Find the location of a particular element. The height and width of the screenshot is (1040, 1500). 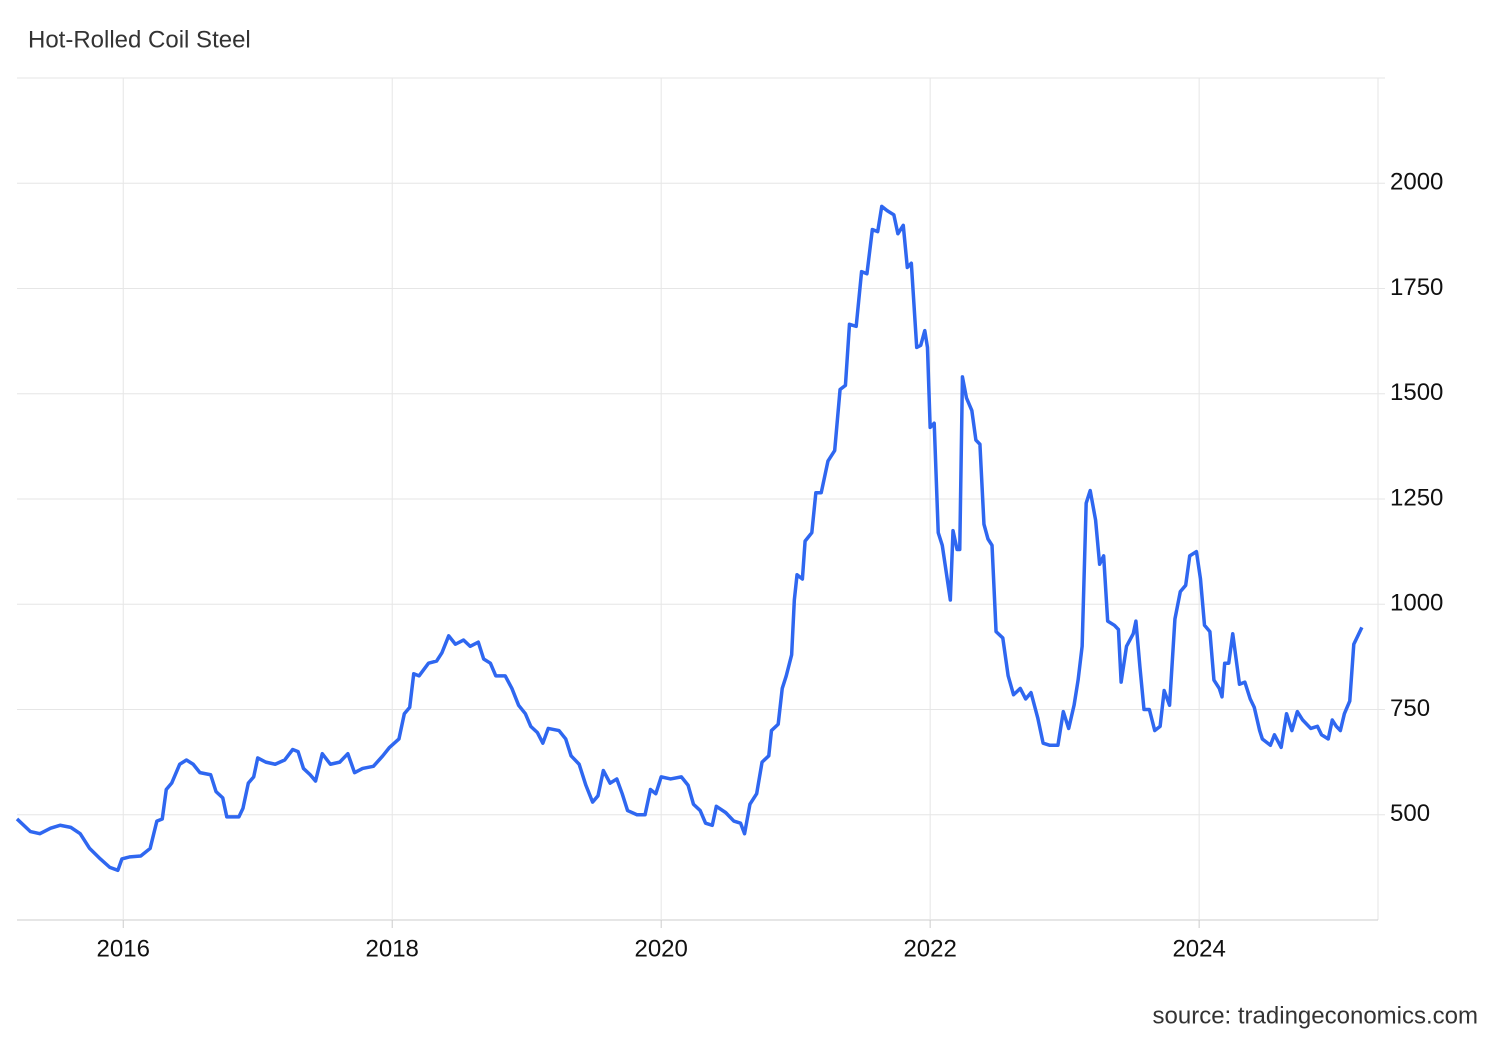

y-tick-label: 1000 is located at coordinates (1416, 603).